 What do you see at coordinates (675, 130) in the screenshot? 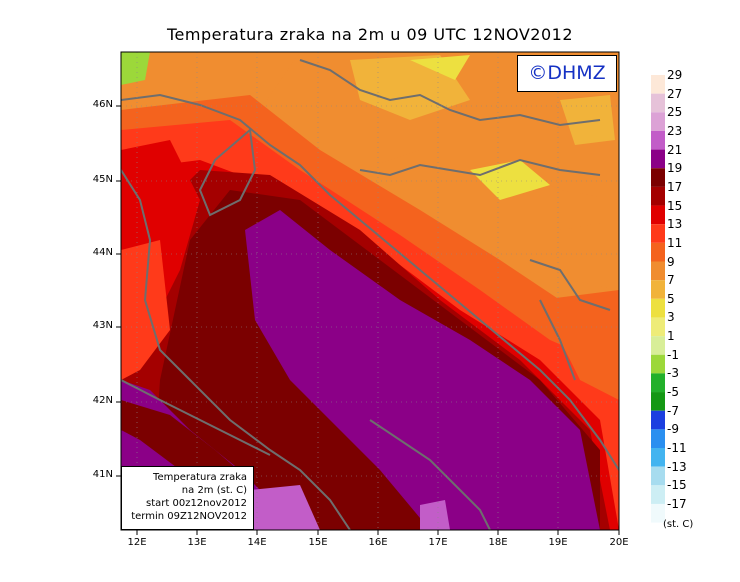
I see `colorbar-label: 23` at bounding box center [675, 130].